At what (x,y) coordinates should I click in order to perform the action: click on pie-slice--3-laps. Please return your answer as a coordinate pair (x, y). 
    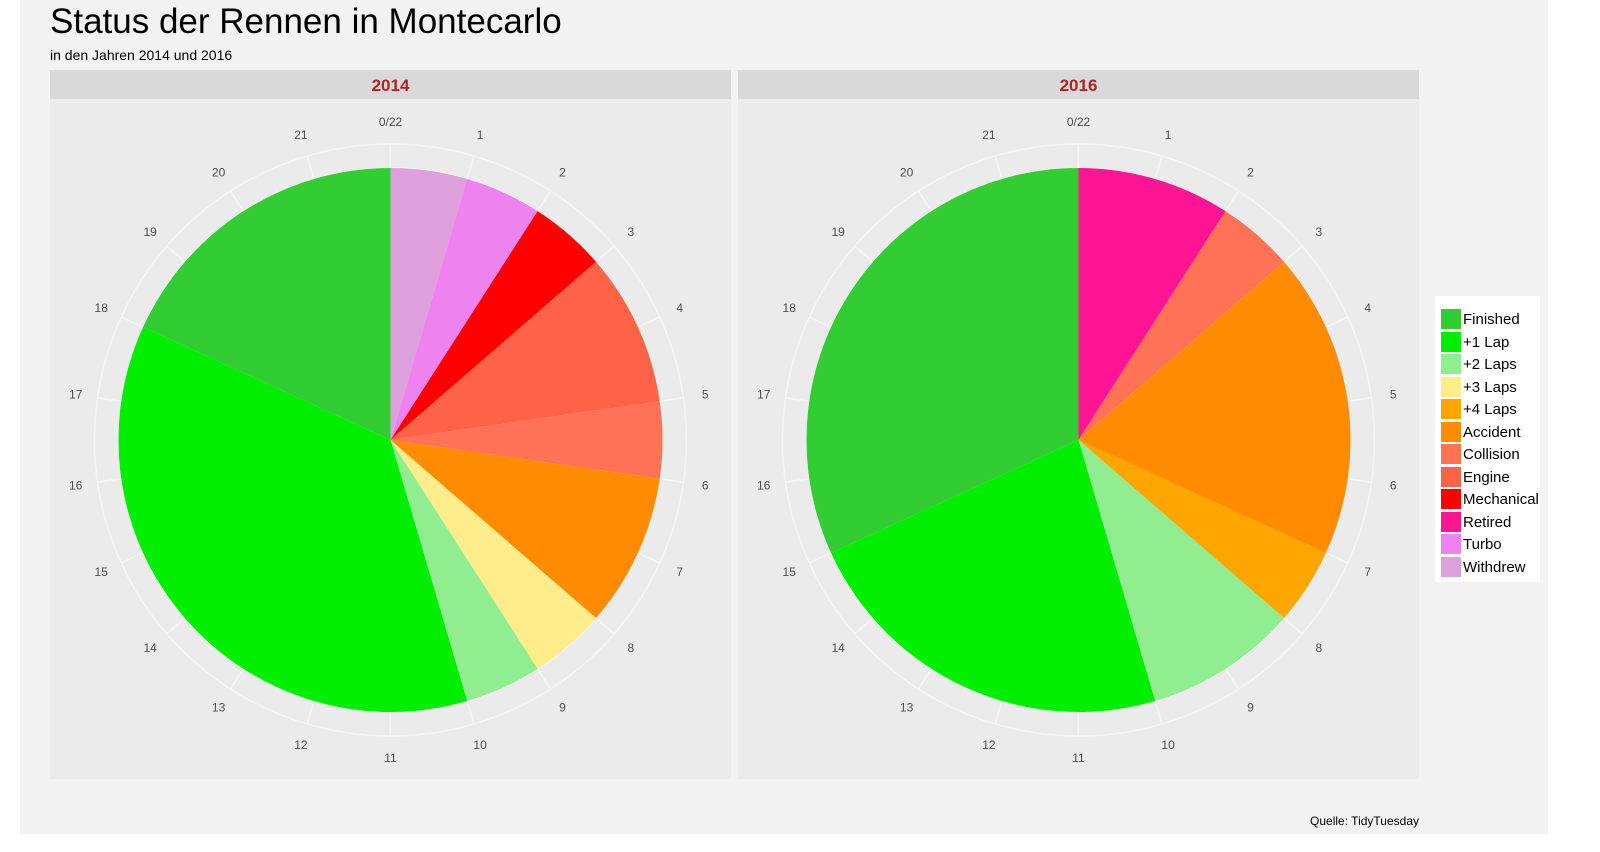
    Looking at the image, I should click on (493, 554).